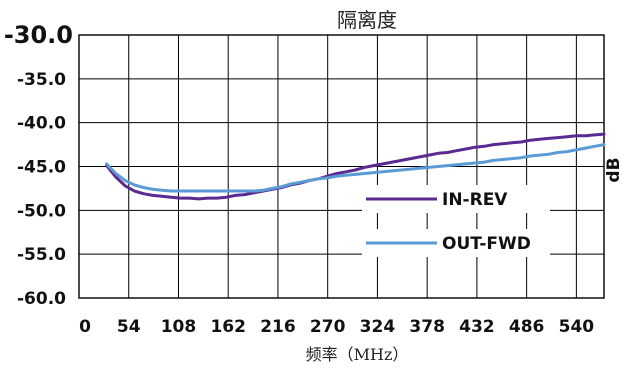 Image resolution: width=629 pixels, height=369 pixels. What do you see at coordinates (378, 327) in the screenshot?
I see `x-tick-label: 324` at bounding box center [378, 327].